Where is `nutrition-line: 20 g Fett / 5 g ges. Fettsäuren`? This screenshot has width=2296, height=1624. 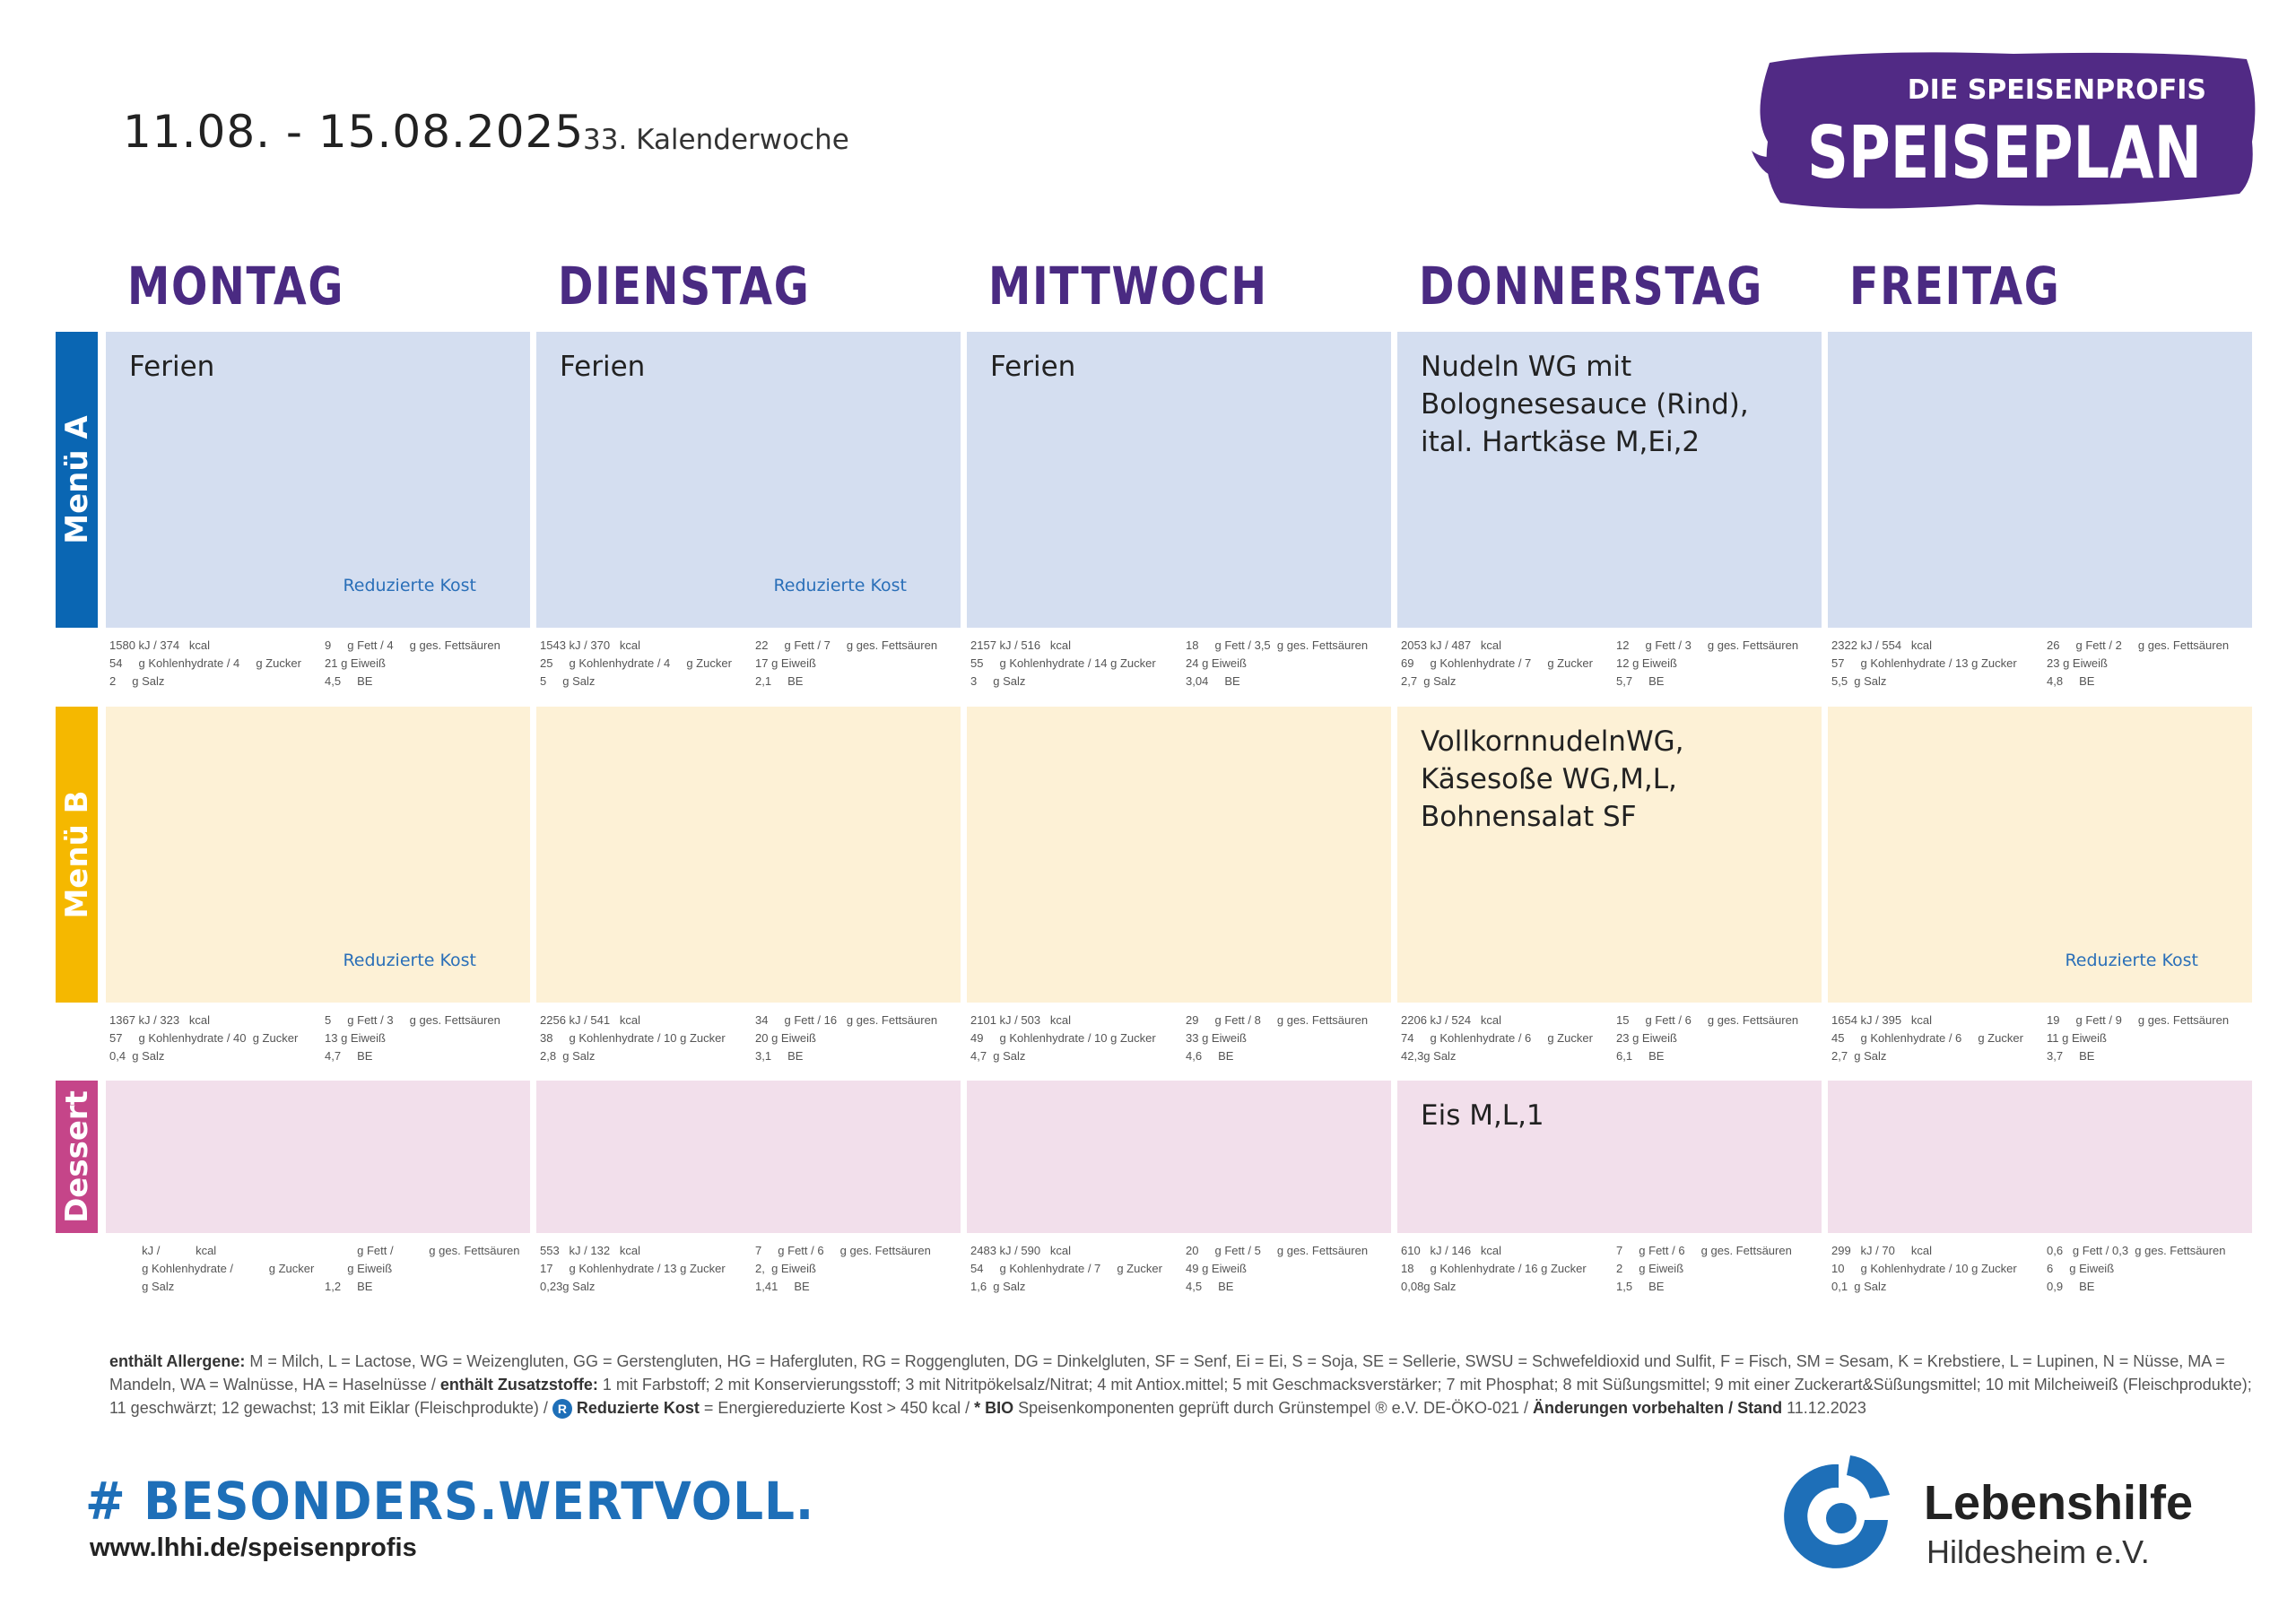 nutrition-line: 20 g Fett / 5 g ges. Fettsäuren is located at coordinates (1277, 1250).